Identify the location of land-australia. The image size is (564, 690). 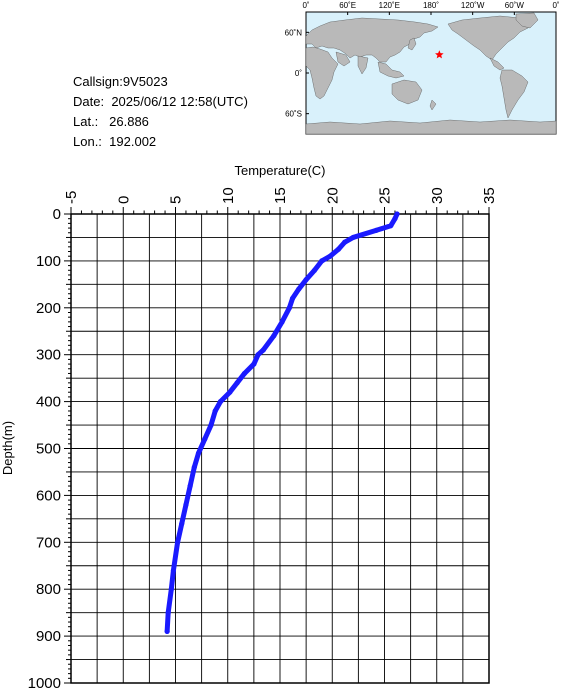
(407, 92).